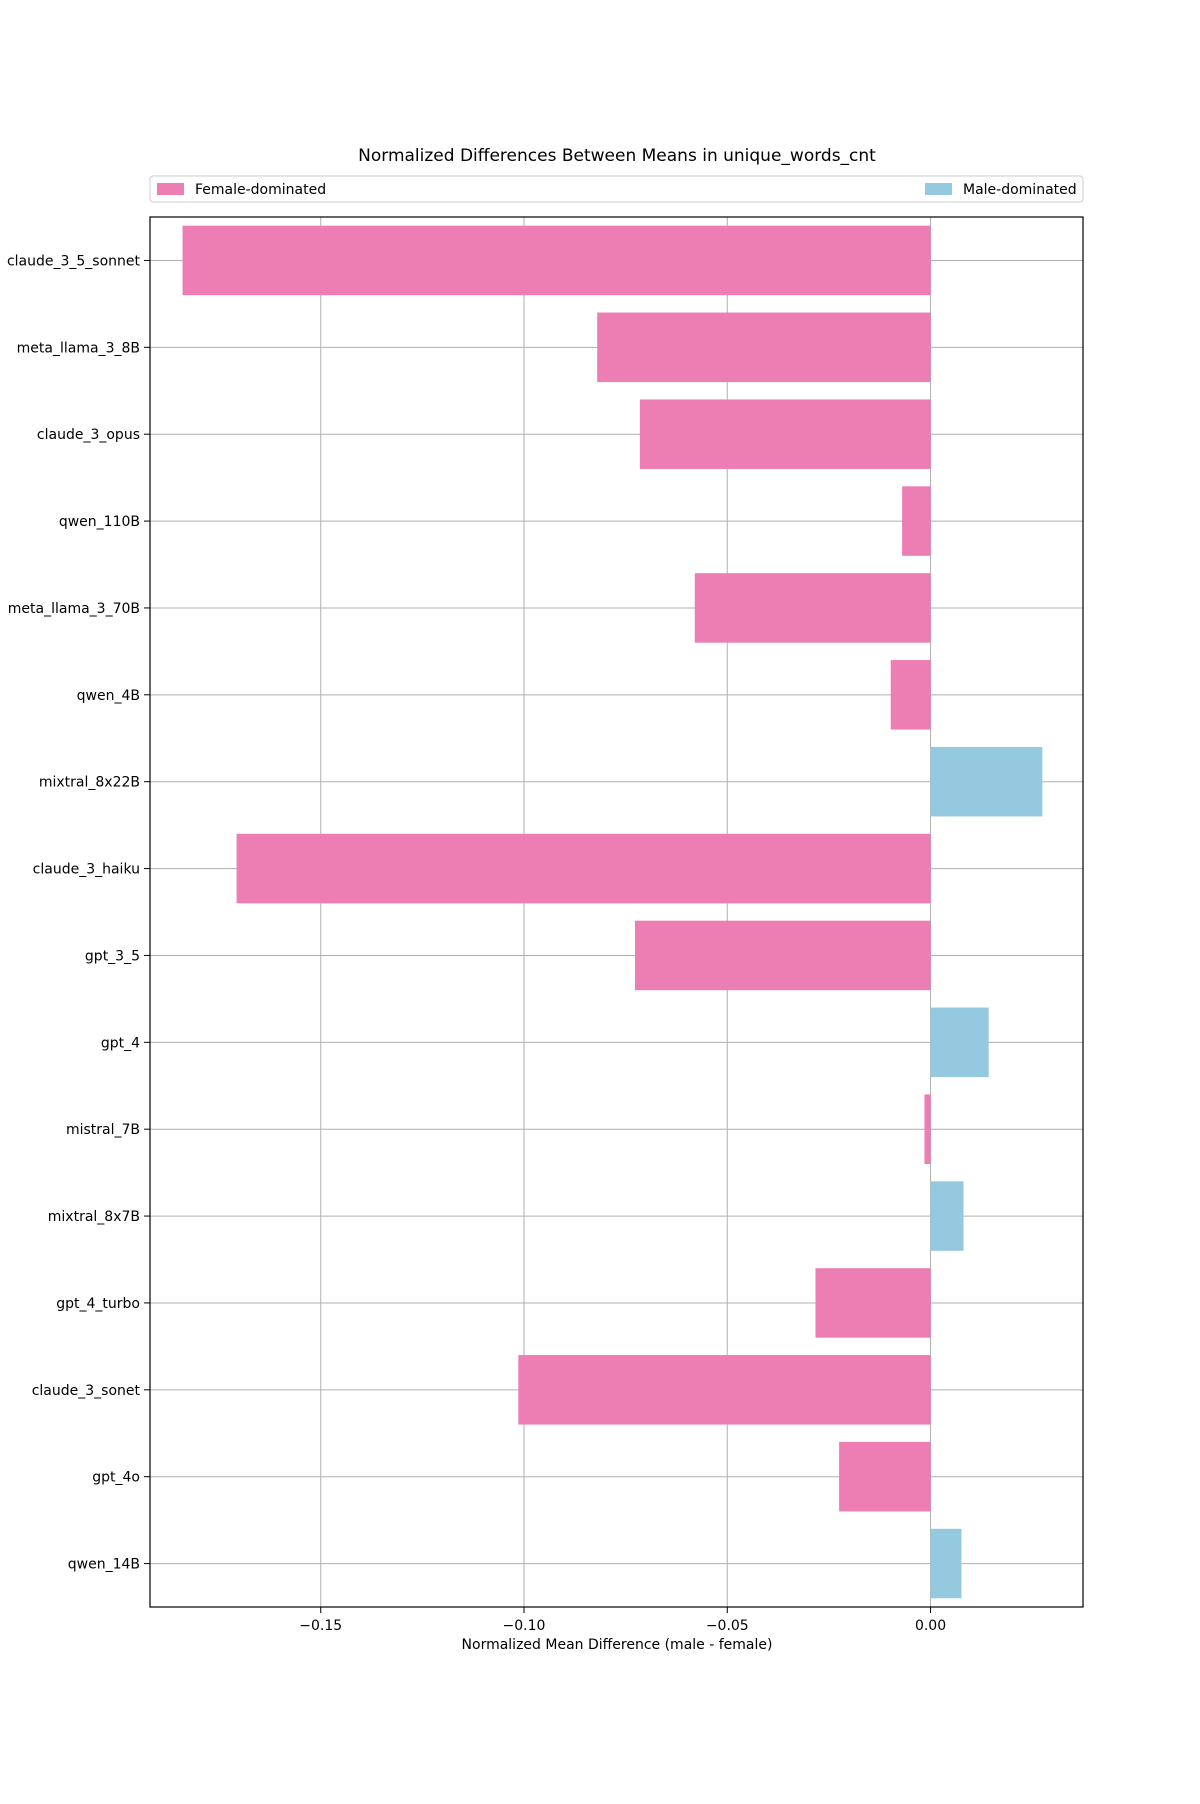  What do you see at coordinates (727, 1626) in the screenshot?
I see `x-tick-label: −0.05` at bounding box center [727, 1626].